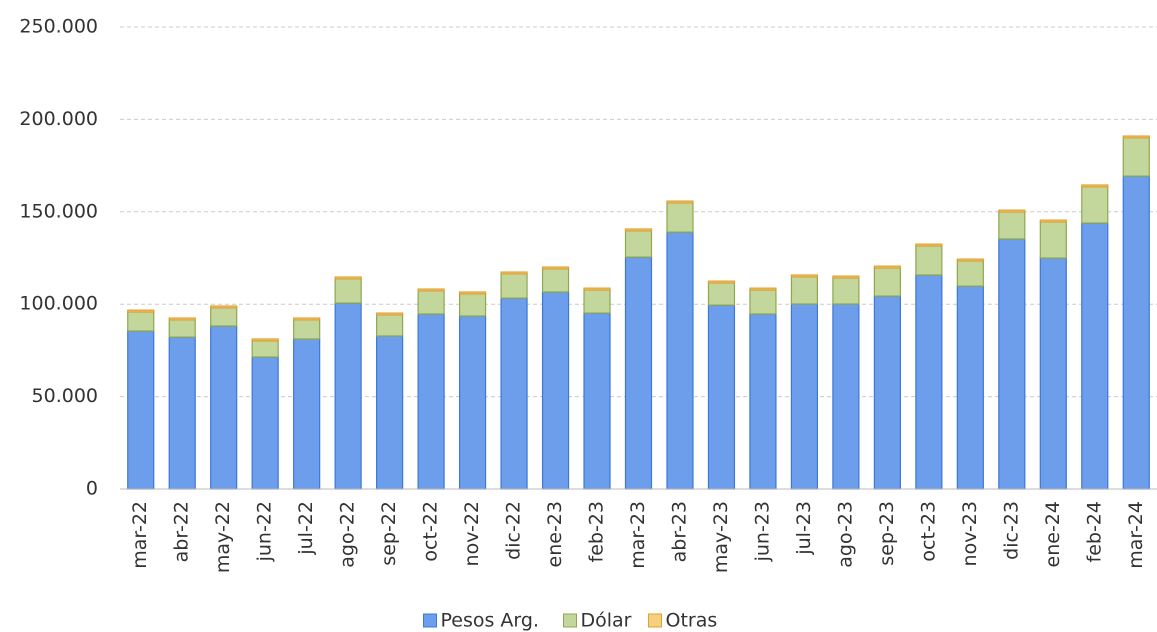 This screenshot has height=632, width=1157. What do you see at coordinates (182, 531) in the screenshot?
I see `x-tick-label: abr-22` at bounding box center [182, 531].